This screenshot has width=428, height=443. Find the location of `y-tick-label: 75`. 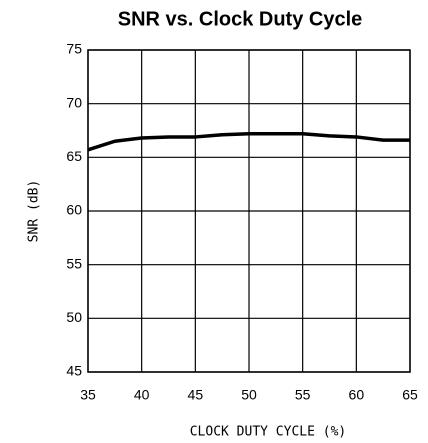

y-tick-label: 75 is located at coordinates (74, 49).